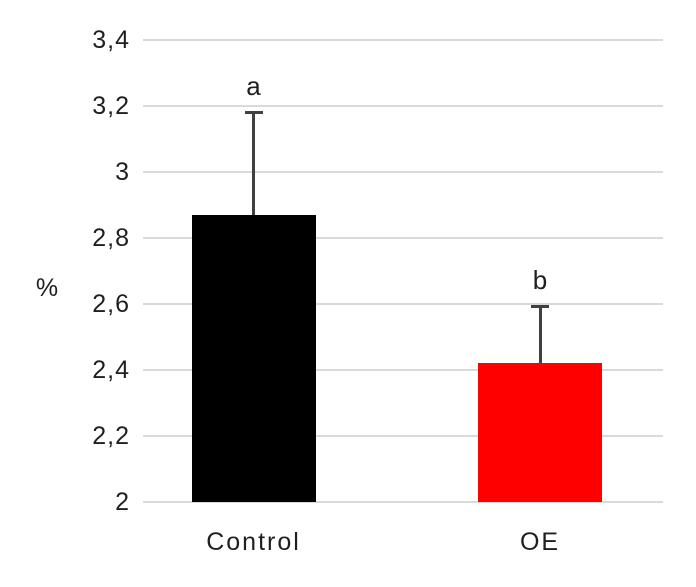  Describe the element at coordinates (111, 436) in the screenshot. I see `y-tick-label: 2,2` at that location.